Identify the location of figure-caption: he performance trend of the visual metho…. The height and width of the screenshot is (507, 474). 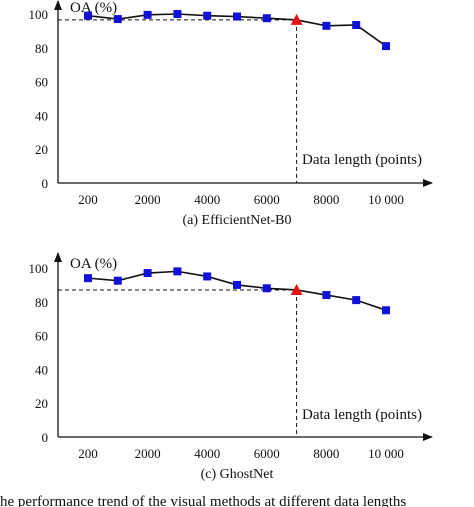
(203, 500).